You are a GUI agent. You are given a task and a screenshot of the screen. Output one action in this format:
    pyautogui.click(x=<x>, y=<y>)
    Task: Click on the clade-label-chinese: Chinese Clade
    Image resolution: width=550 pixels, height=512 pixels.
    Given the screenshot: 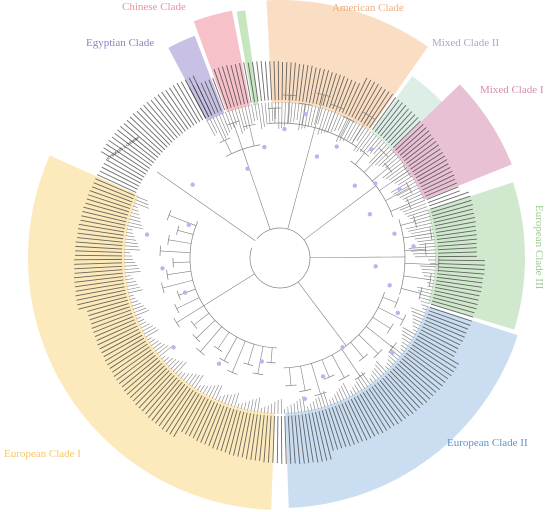 What is the action you would take?
    pyautogui.click(x=154, y=7)
    